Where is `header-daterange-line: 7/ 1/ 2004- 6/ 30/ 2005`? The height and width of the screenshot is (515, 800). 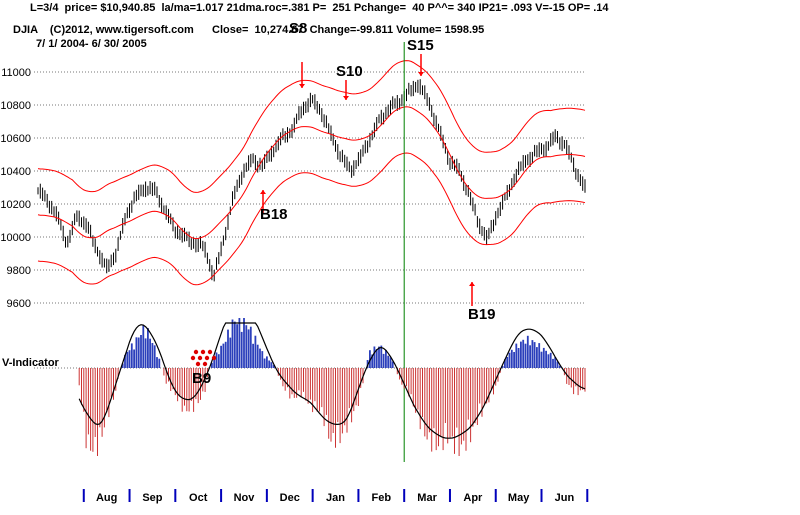
header-daterange-line: 7/ 1/ 2004- 6/ 30/ 2005 is located at coordinates (91, 44).